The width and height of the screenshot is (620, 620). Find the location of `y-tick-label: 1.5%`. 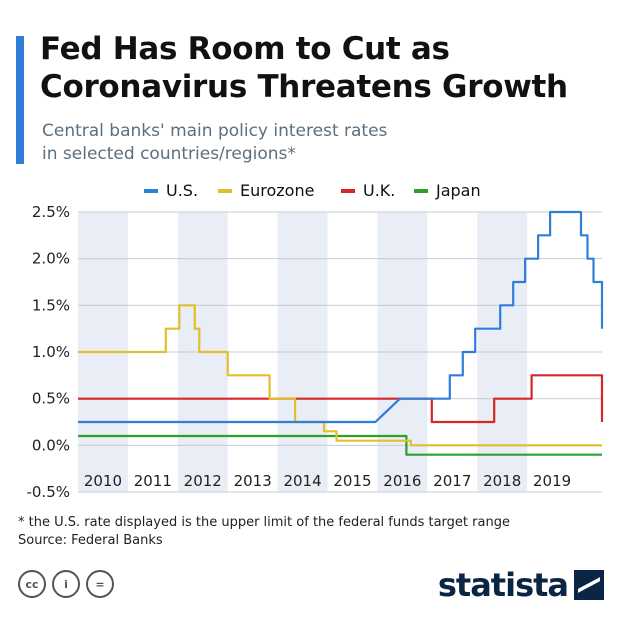

y-tick-label: 1.5% is located at coordinates (51, 305).